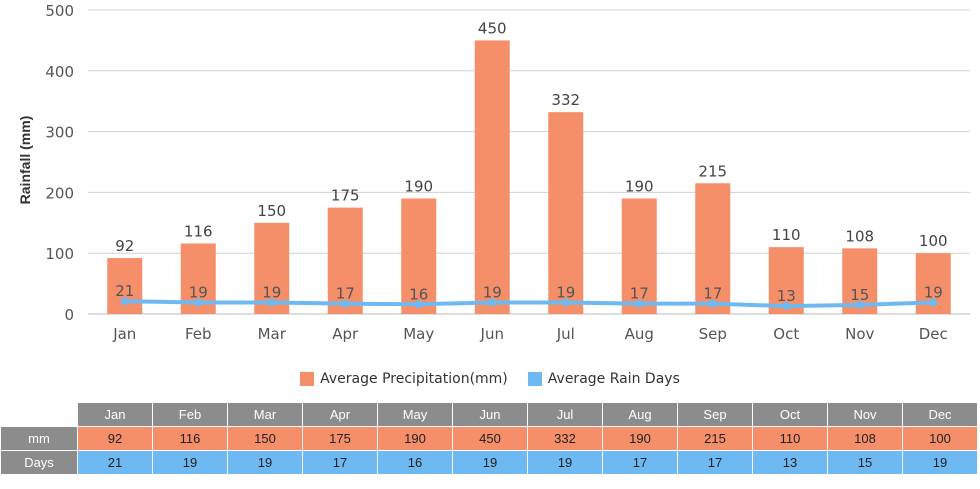 The width and height of the screenshot is (980, 489). I want to click on table-cell-mm: 100, so click(940, 438).